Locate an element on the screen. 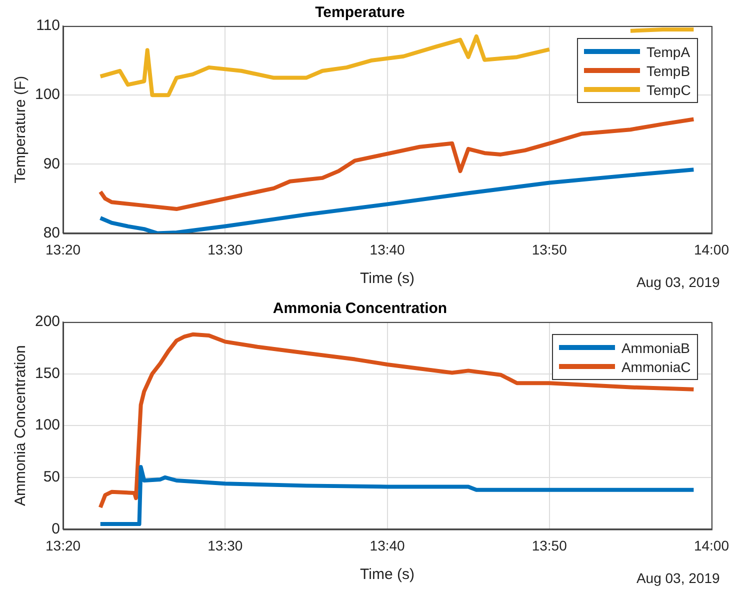 This screenshot has width=738, height=593. y-axis-title: Ammonia Concentration is located at coordinates (21, 425).